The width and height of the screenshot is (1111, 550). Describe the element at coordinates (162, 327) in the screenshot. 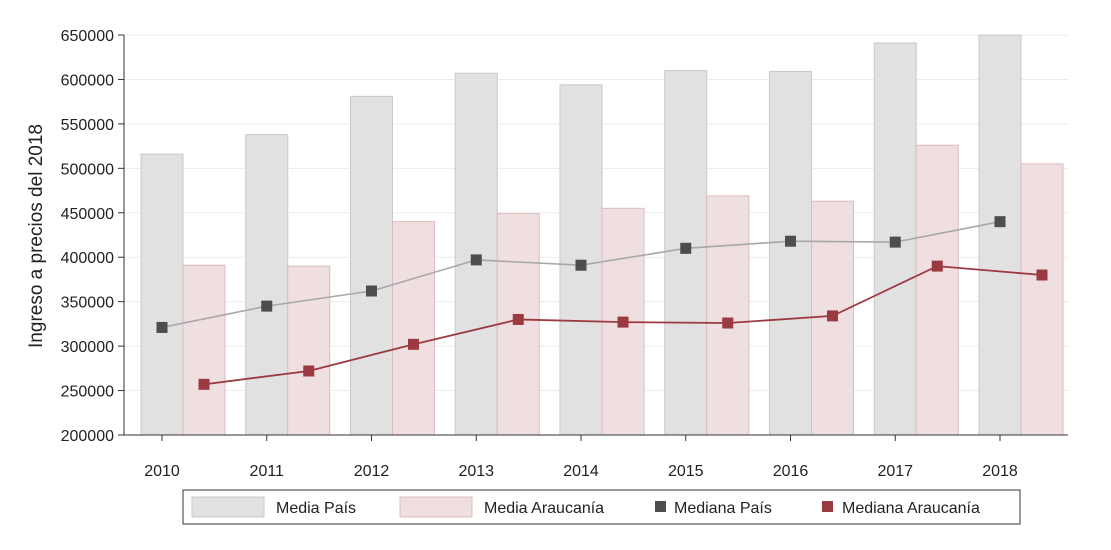

I see `point-mediana-país-2010` at that location.